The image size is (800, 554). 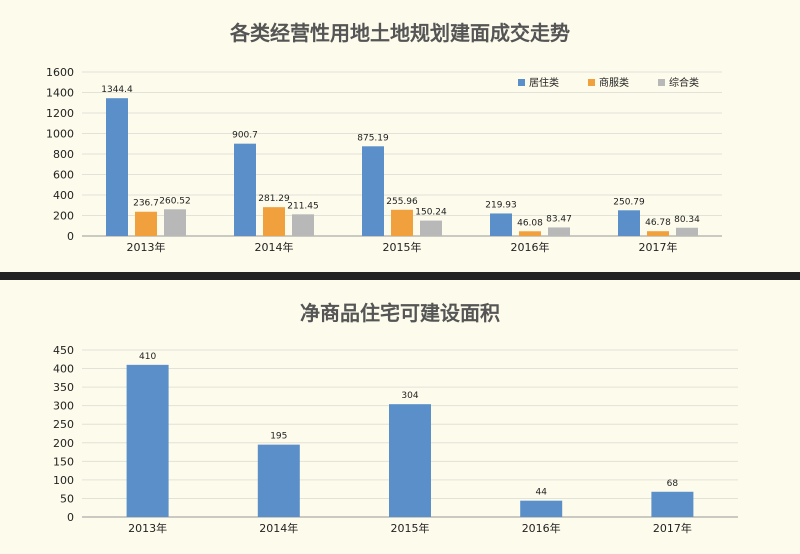 I want to click on data-label: 150.24, so click(x=431, y=213).